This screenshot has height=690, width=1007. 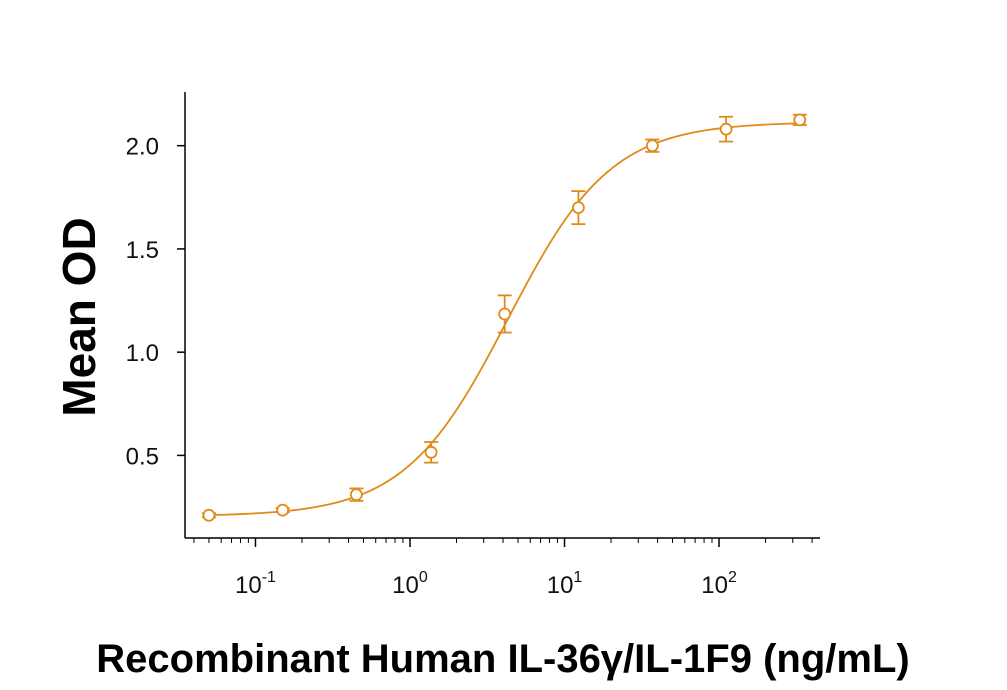 What do you see at coordinates (410, 584) in the screenshot?
I see `x-tick-label: 10⁰` at bounding box center [410, 584].